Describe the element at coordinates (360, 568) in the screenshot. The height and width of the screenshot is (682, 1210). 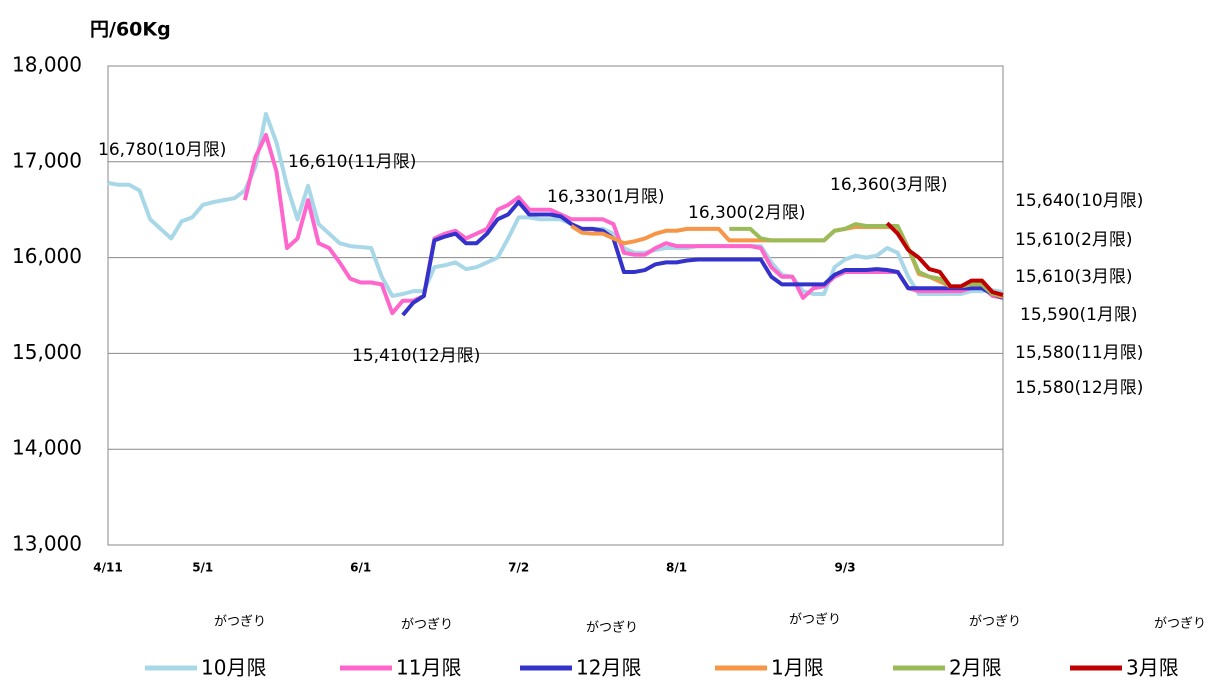
I see `x-tick-label: 6/1` at that location.